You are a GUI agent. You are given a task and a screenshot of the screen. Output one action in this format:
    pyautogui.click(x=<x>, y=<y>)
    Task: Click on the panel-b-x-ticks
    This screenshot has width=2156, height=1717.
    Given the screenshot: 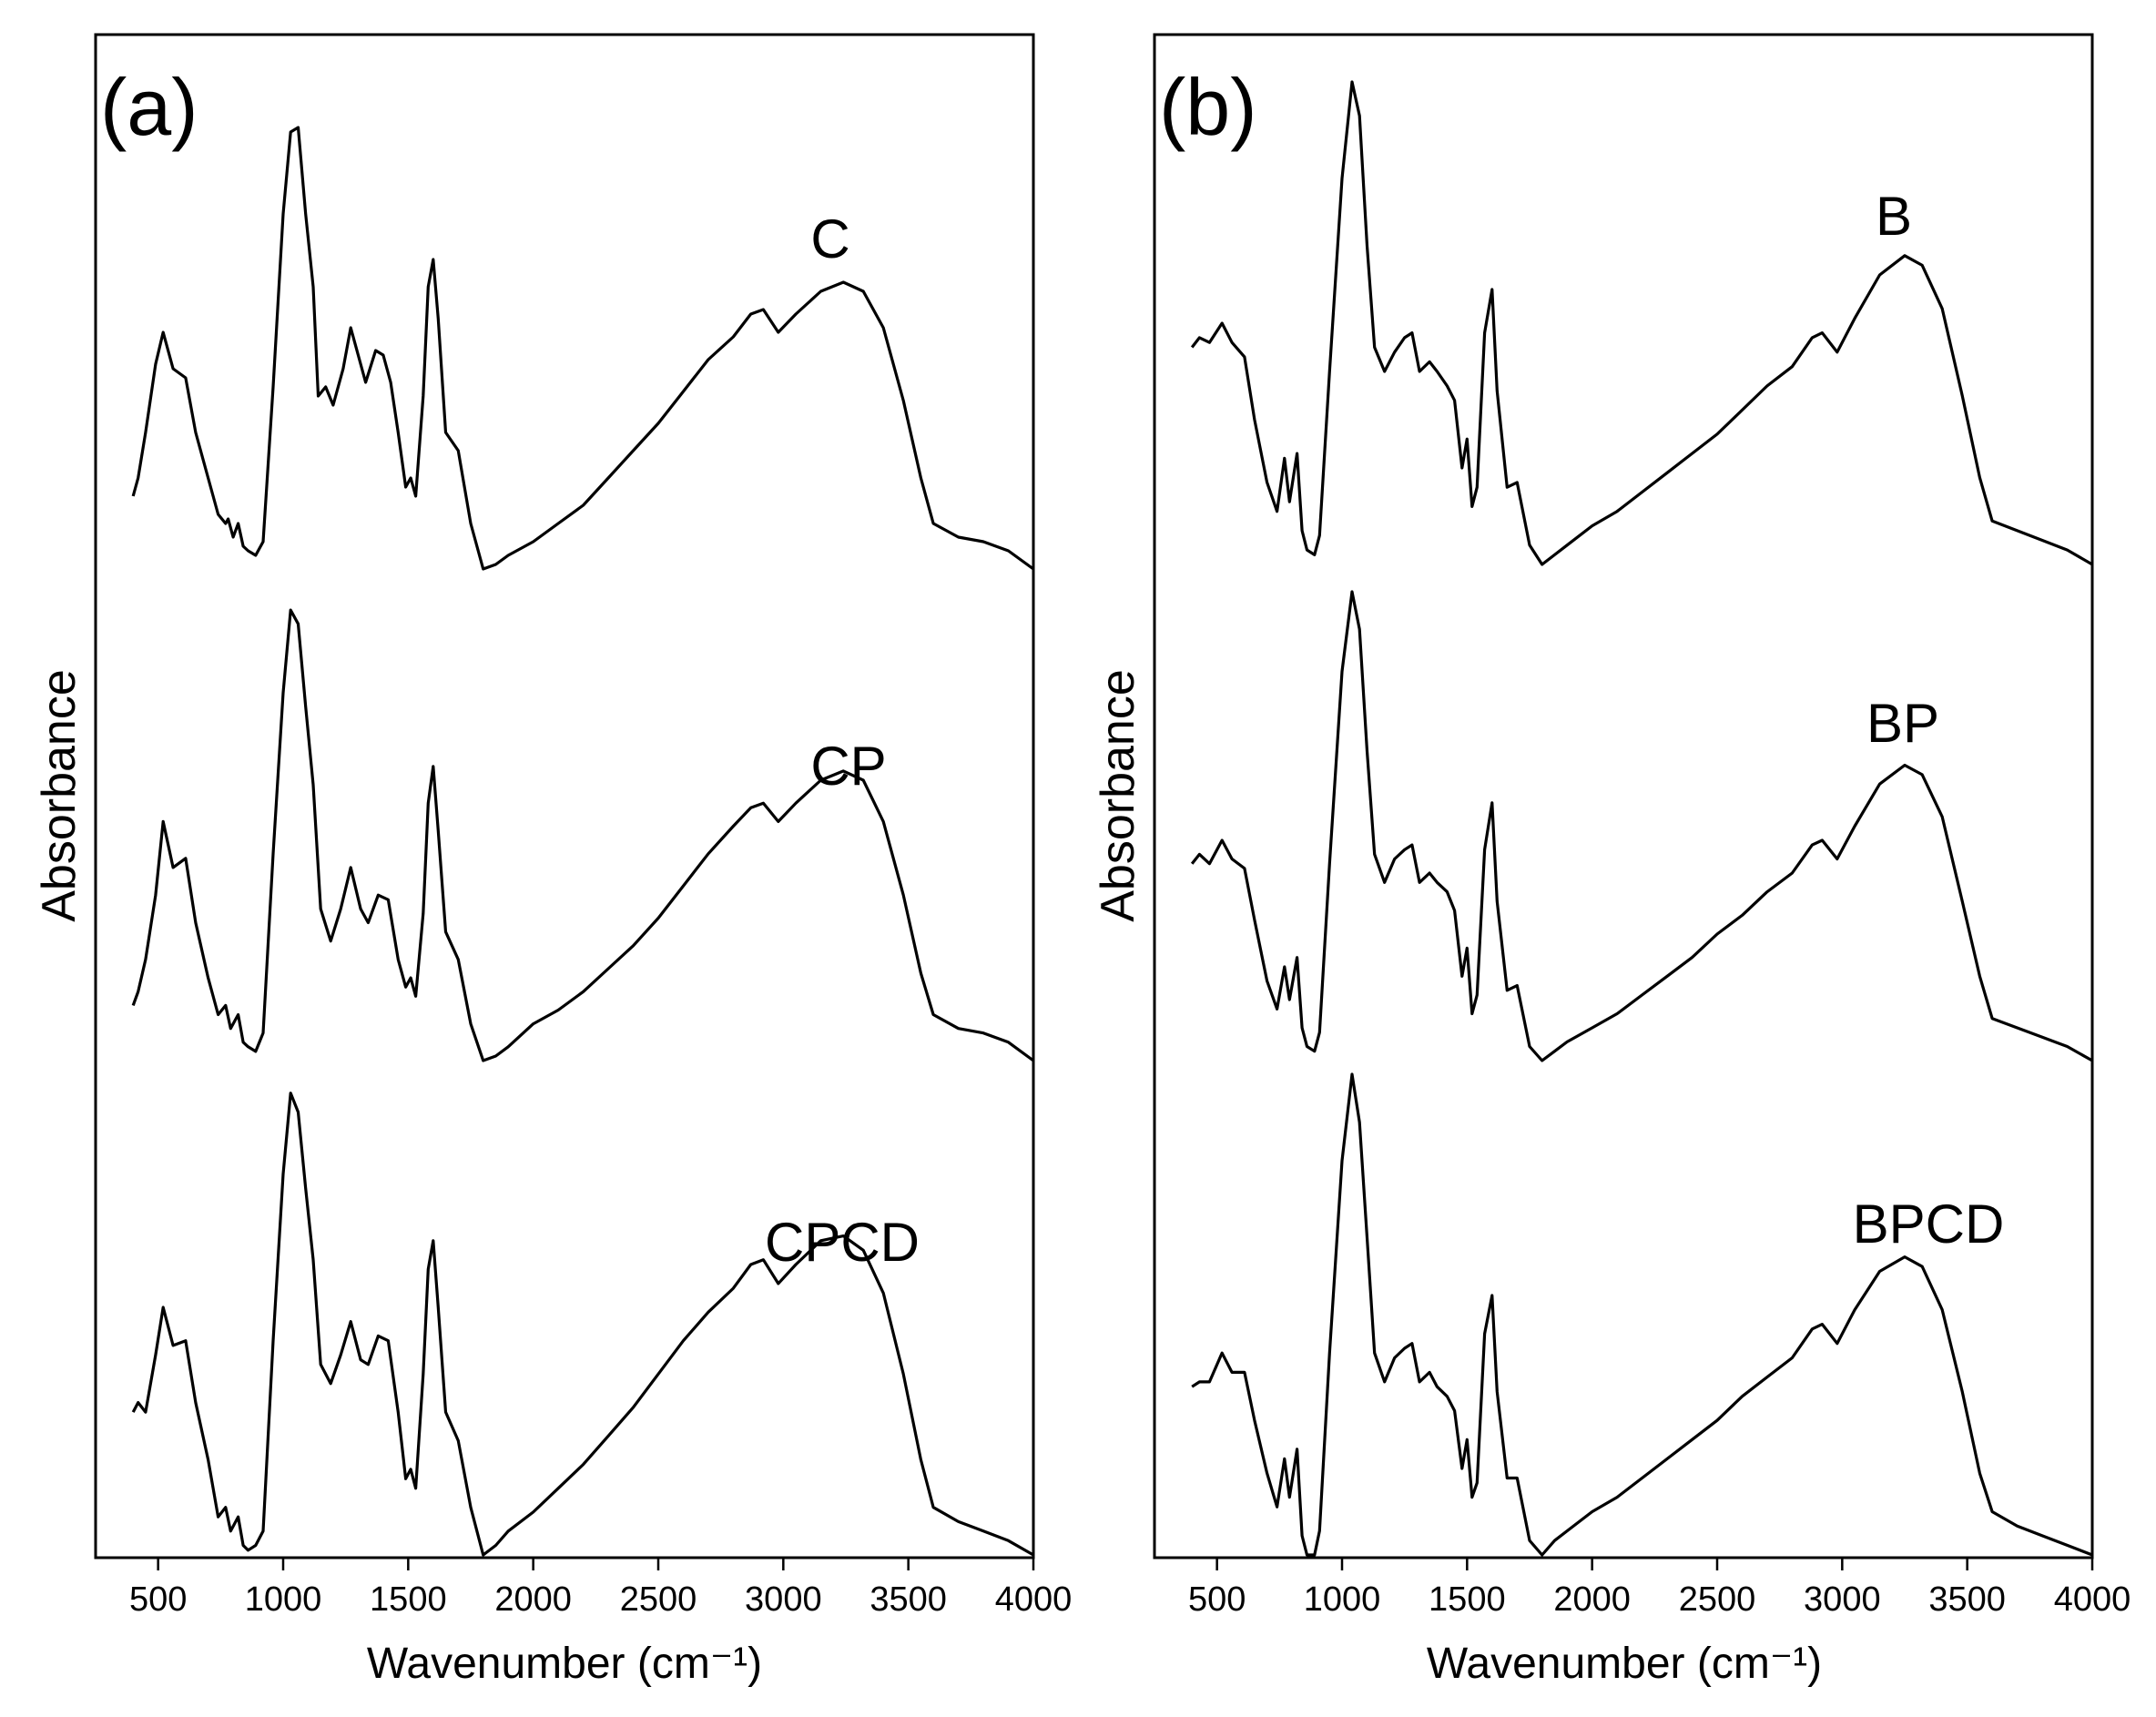 What is the action you would take?
    pyautogui.click(x=1654, y=1564)
    